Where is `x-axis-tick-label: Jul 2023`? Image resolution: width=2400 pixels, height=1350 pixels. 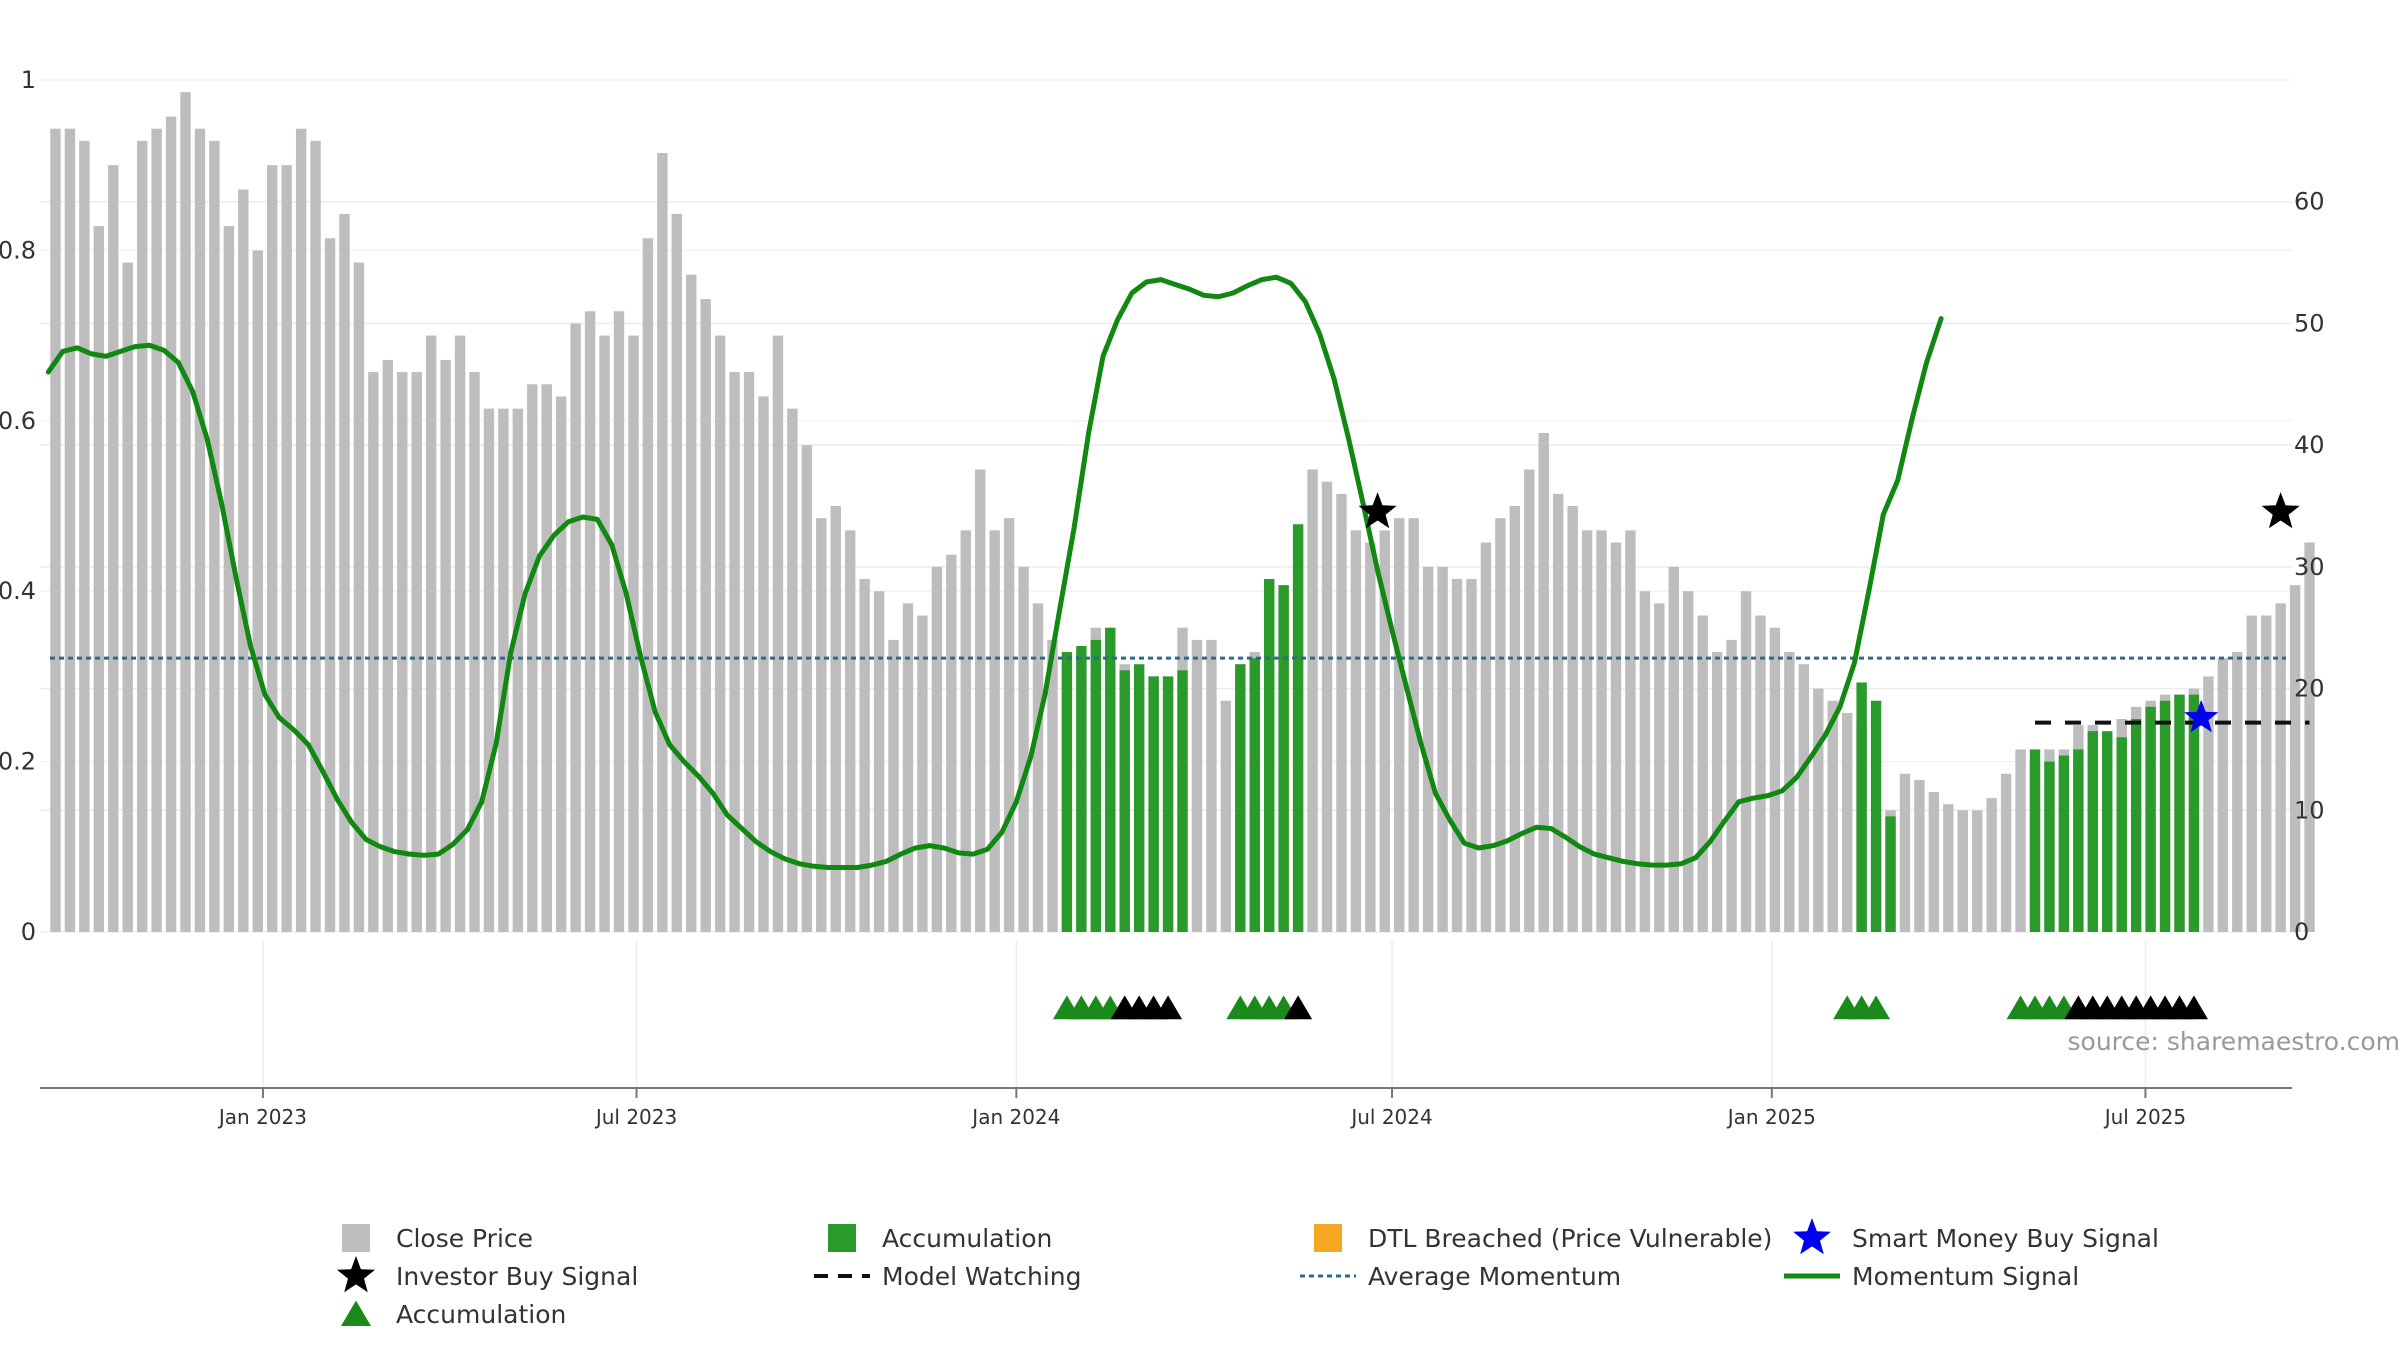
x-axis-tick-label: Jul 2023 is located at coordinates (635, 1117).